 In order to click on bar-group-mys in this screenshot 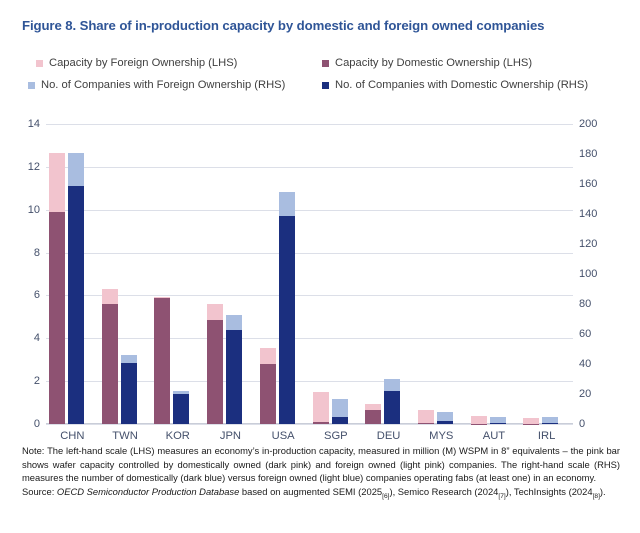, I will do `click(441, 274)`.